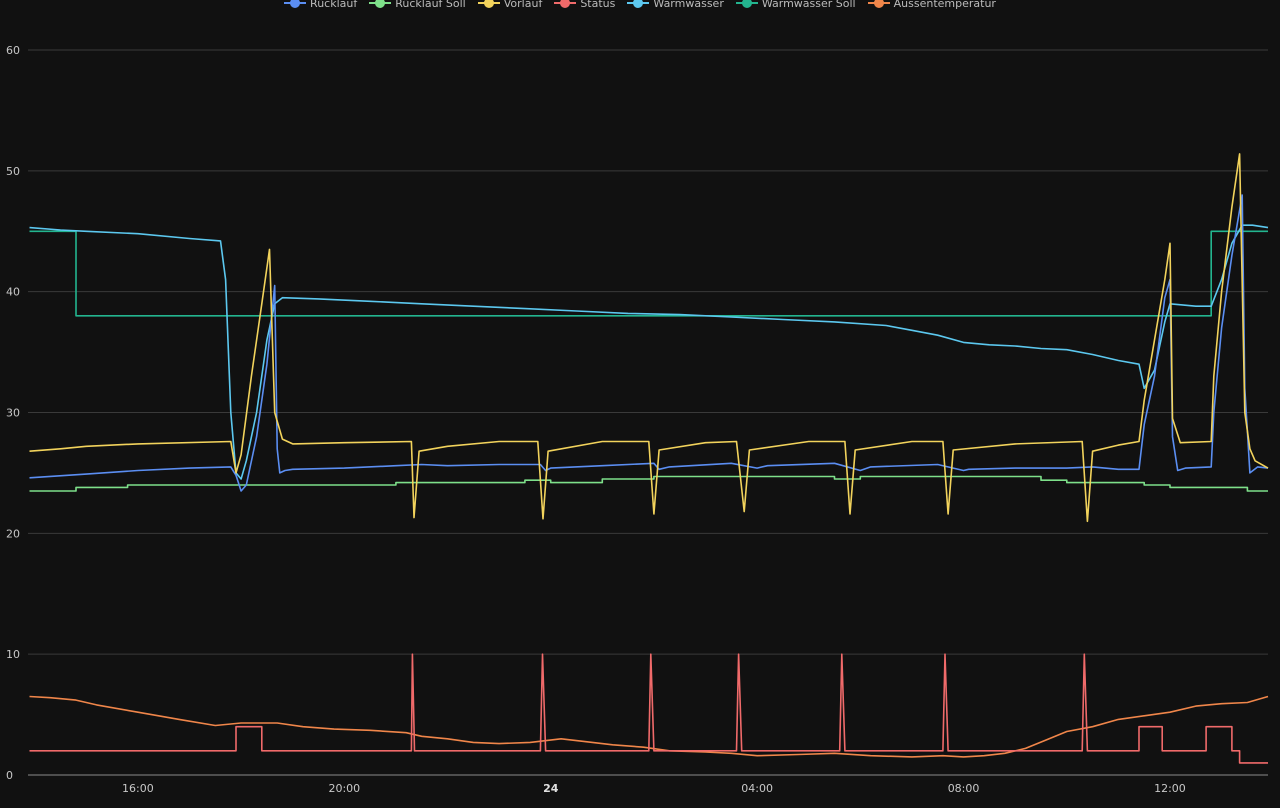  Describe the element at coordinates (138, 788) in the screenshot. I see `x-tick-label: 16:00` at that location.